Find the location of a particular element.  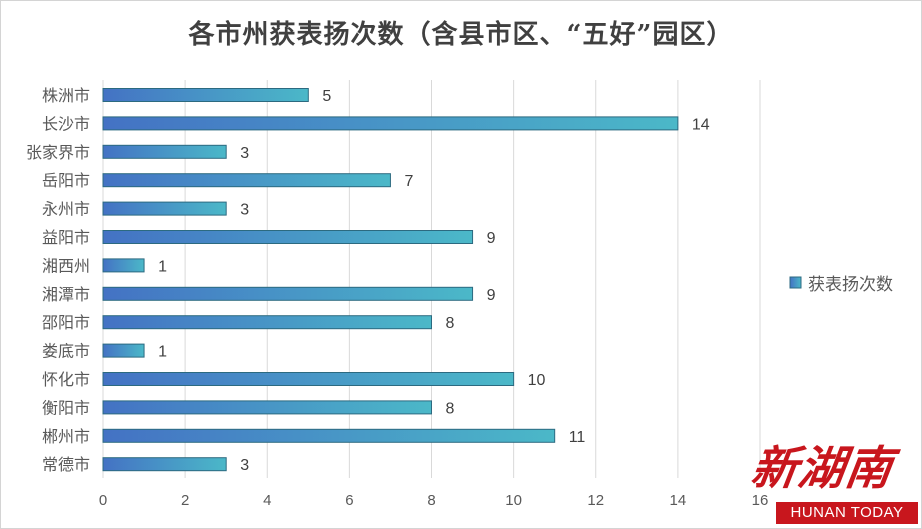

legend-swatch is located at coordinates (795, 282).